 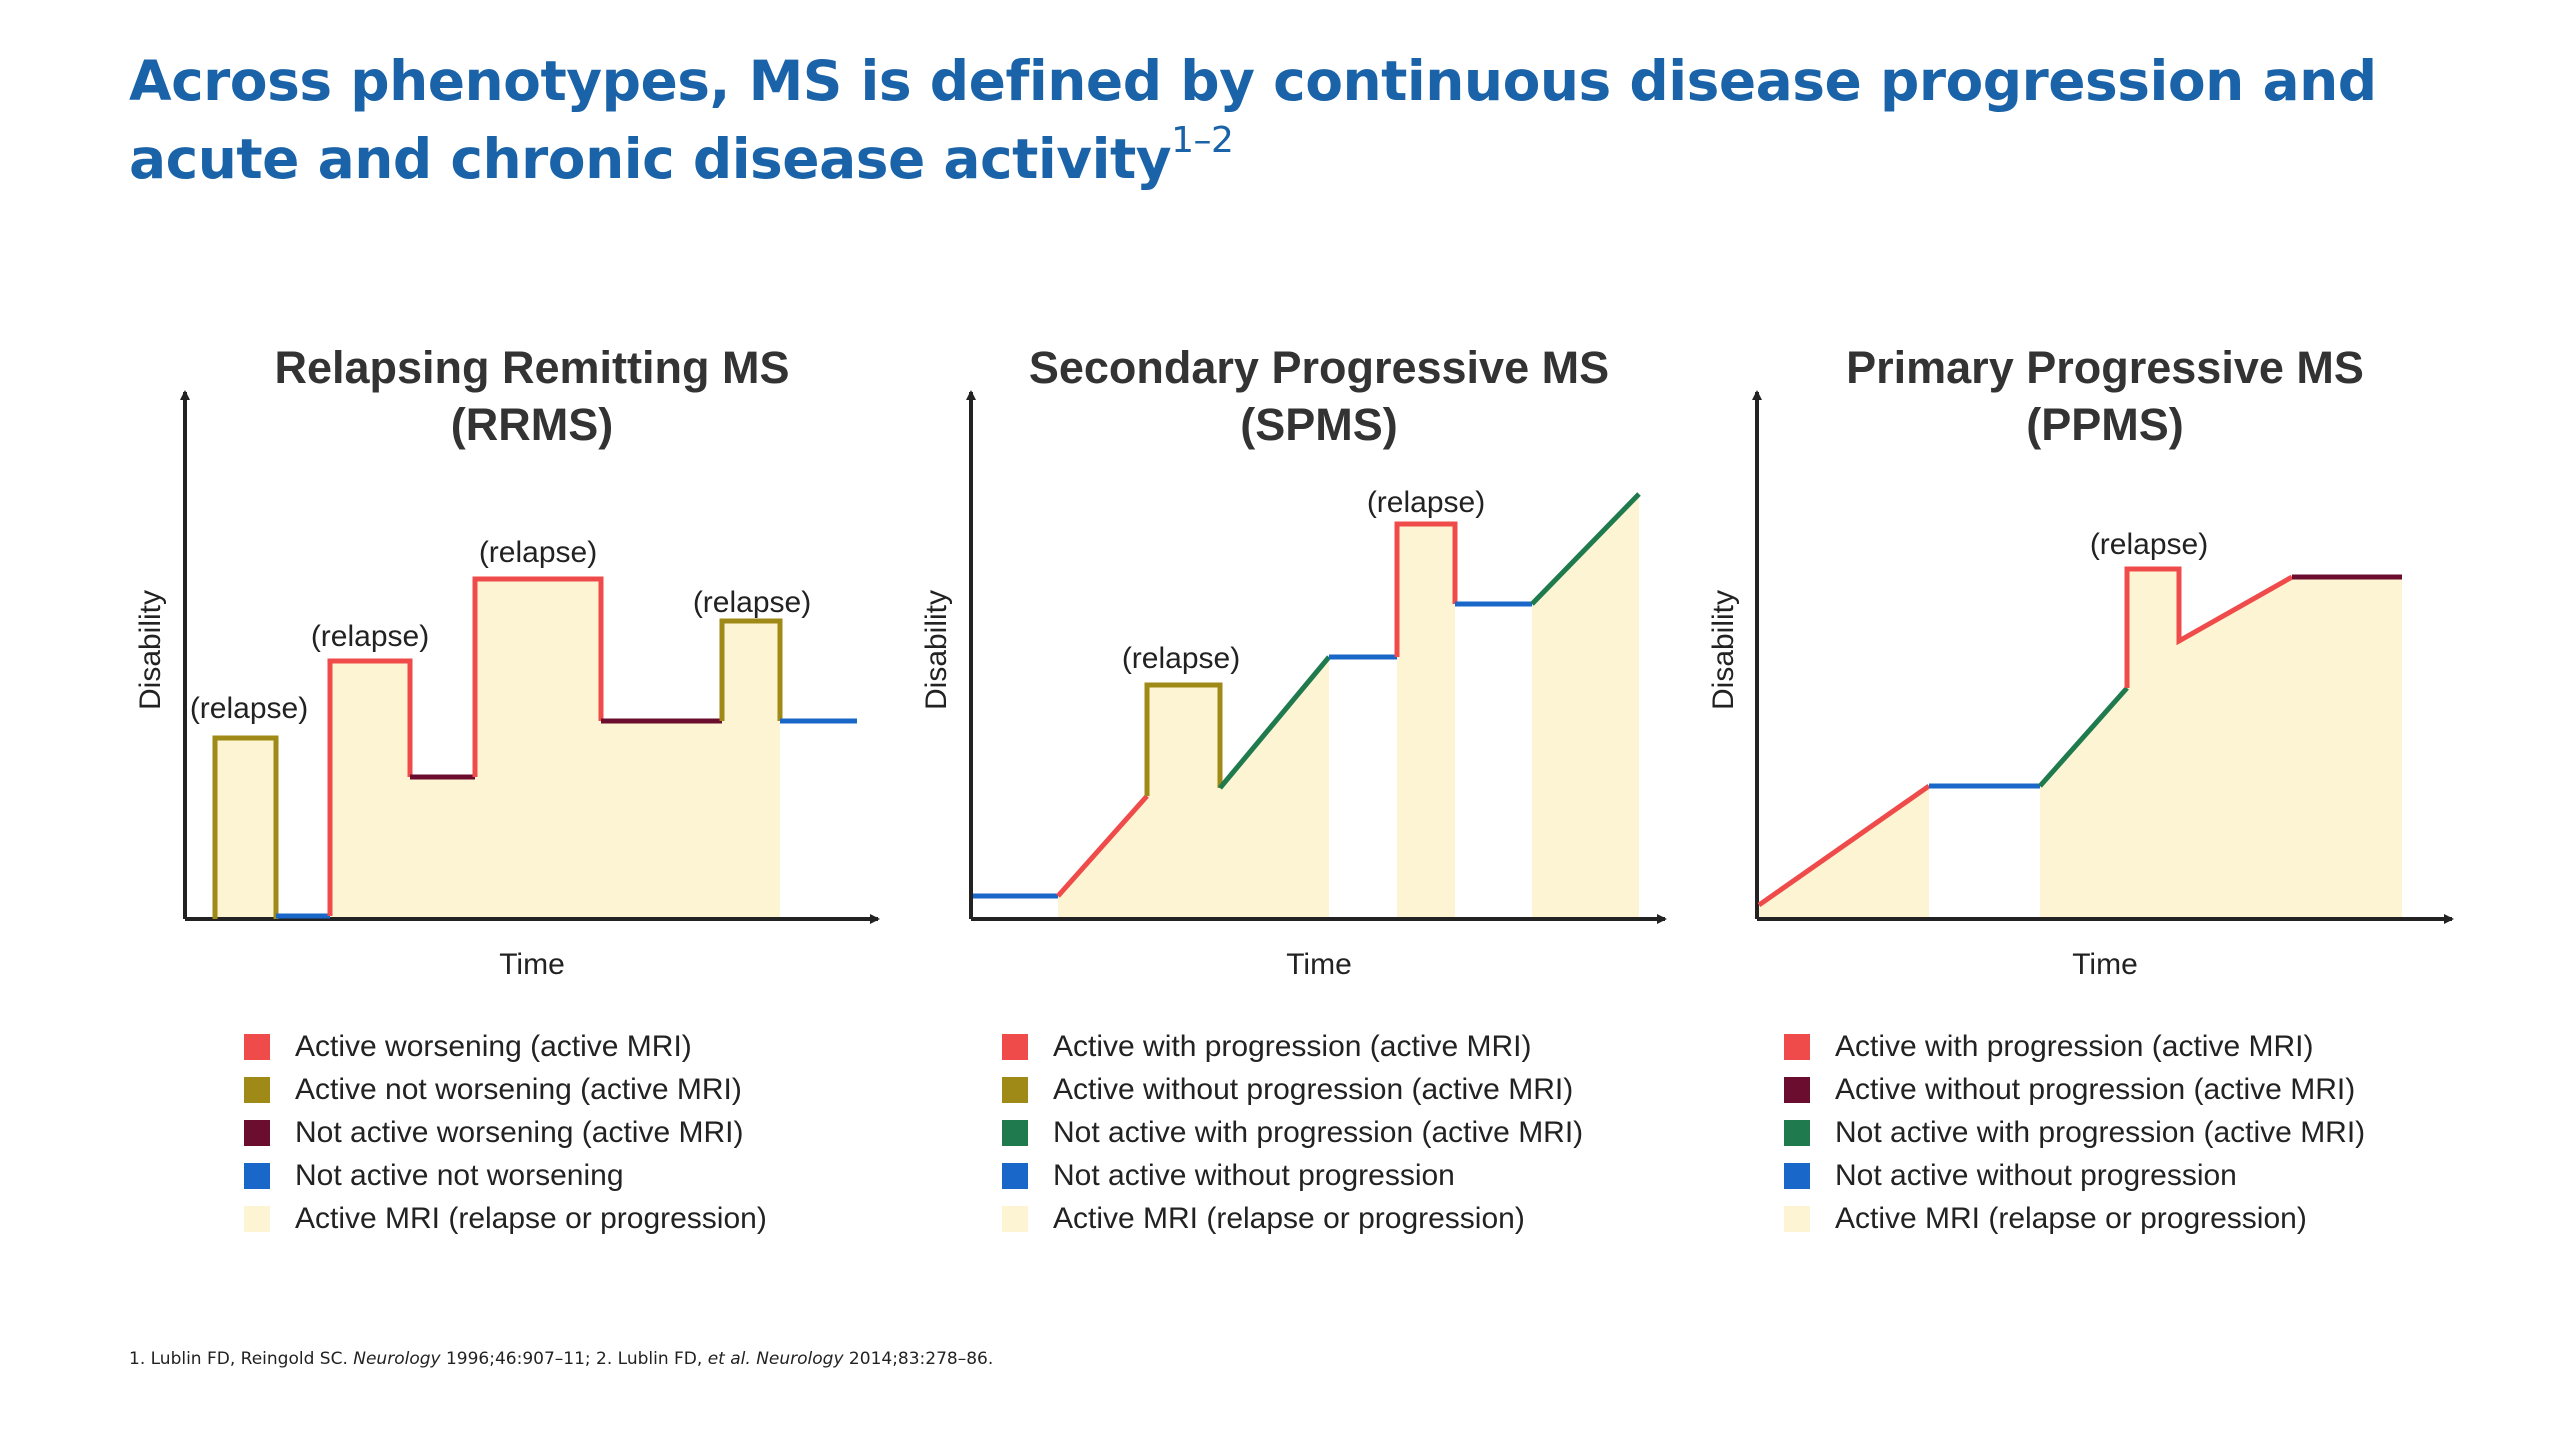 I want to click on rrms-relapse-label-4: (relapse), so click(x=752, y=602).